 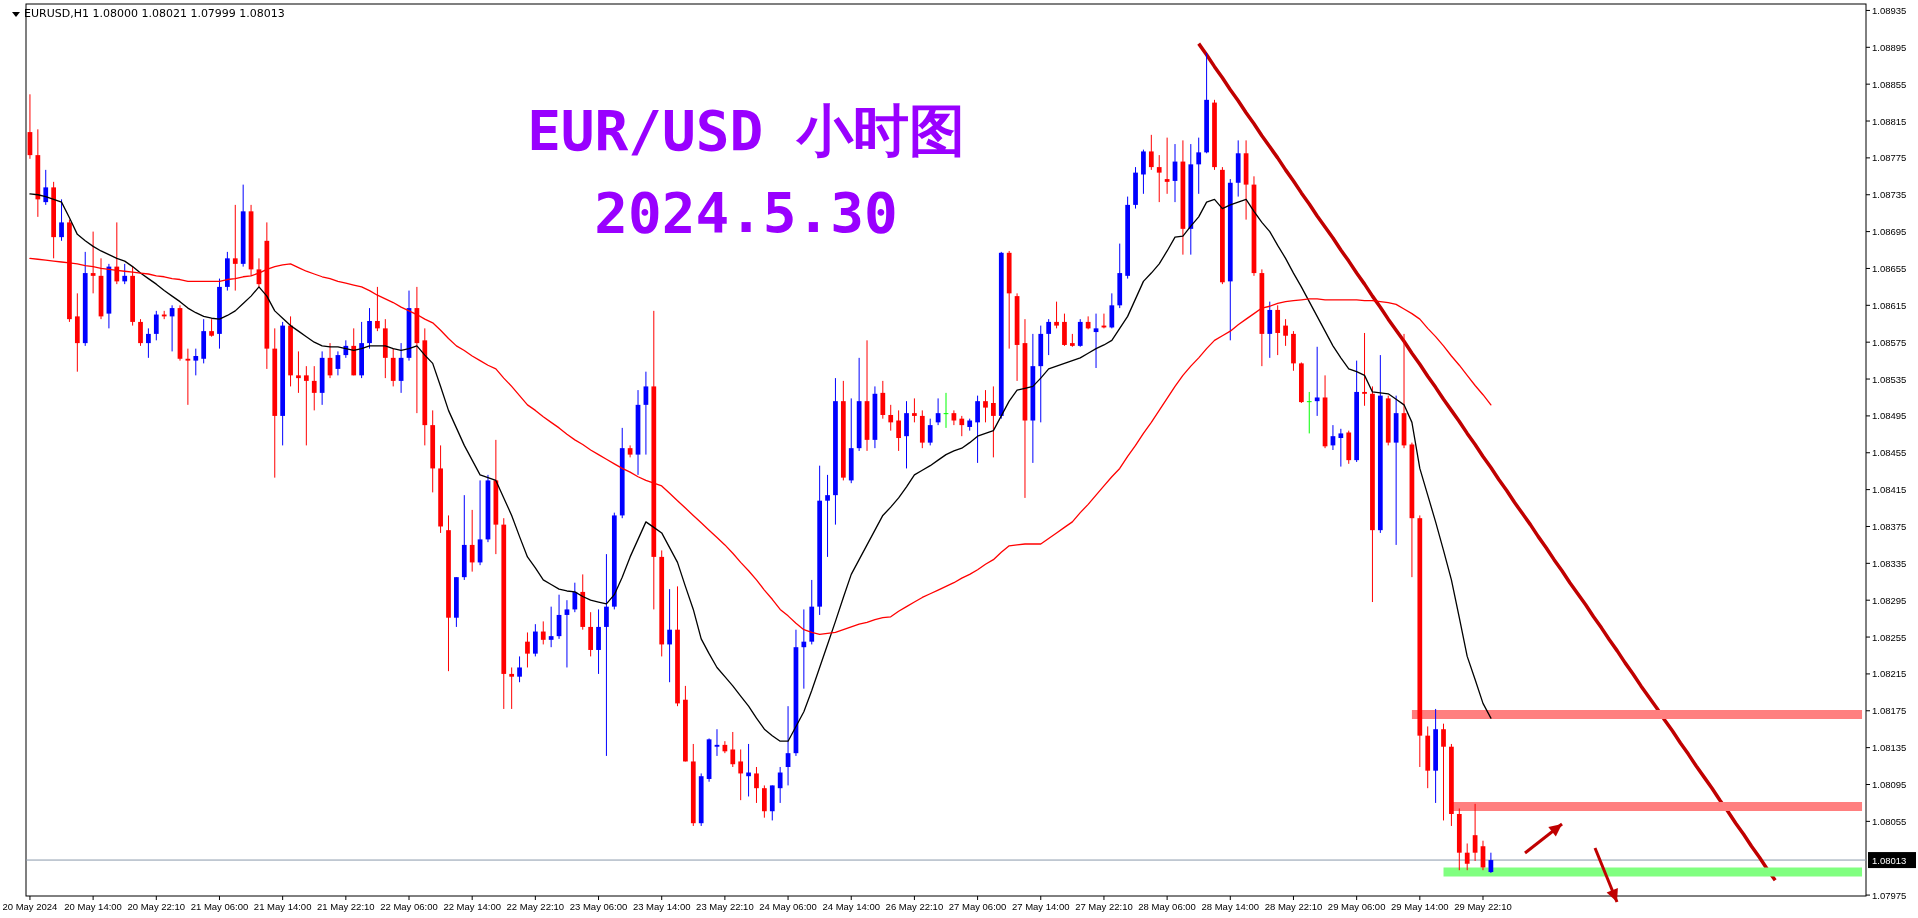 What do you see at coordinates (1889, 121) in the screenshot?
I see `y-tick-label: 1.08815` at bounding box center [1889, 121].